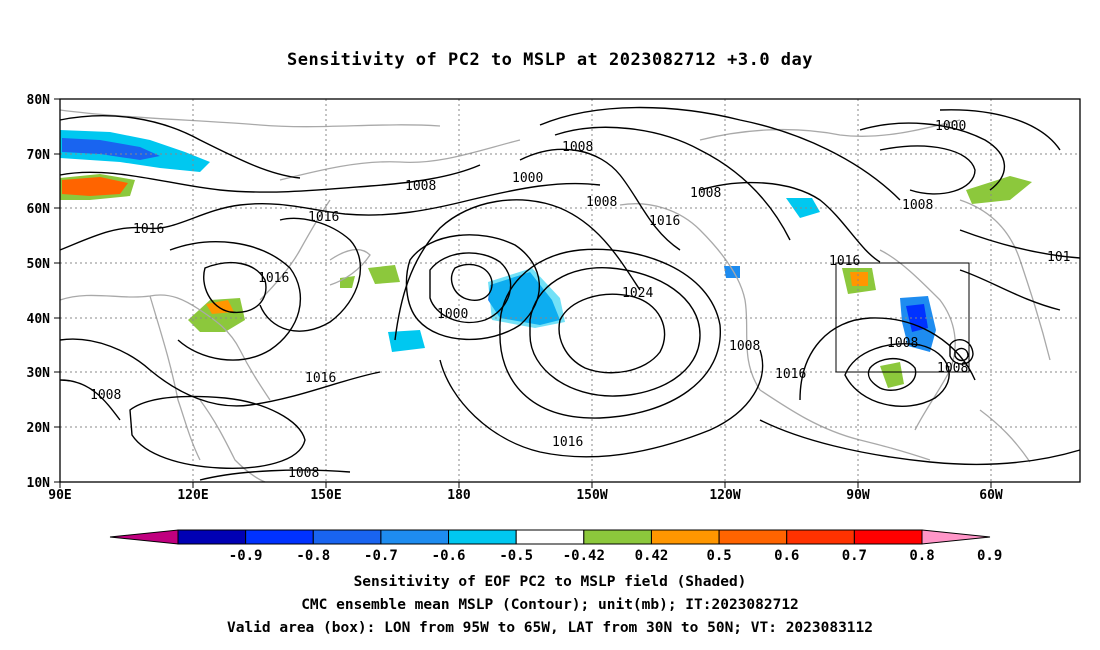 This screenshot has width=1100, height=650. Describe the element at coordinates (39, 155) in the screenshot. I see `lat-tick-label: 70N` at that location.